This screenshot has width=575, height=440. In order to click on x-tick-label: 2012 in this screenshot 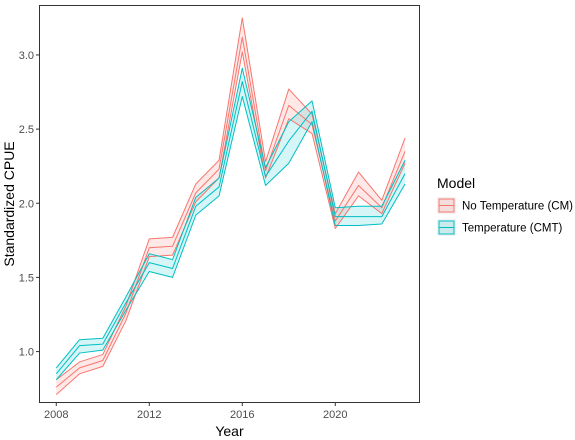, I will do `click(149, 415)`.